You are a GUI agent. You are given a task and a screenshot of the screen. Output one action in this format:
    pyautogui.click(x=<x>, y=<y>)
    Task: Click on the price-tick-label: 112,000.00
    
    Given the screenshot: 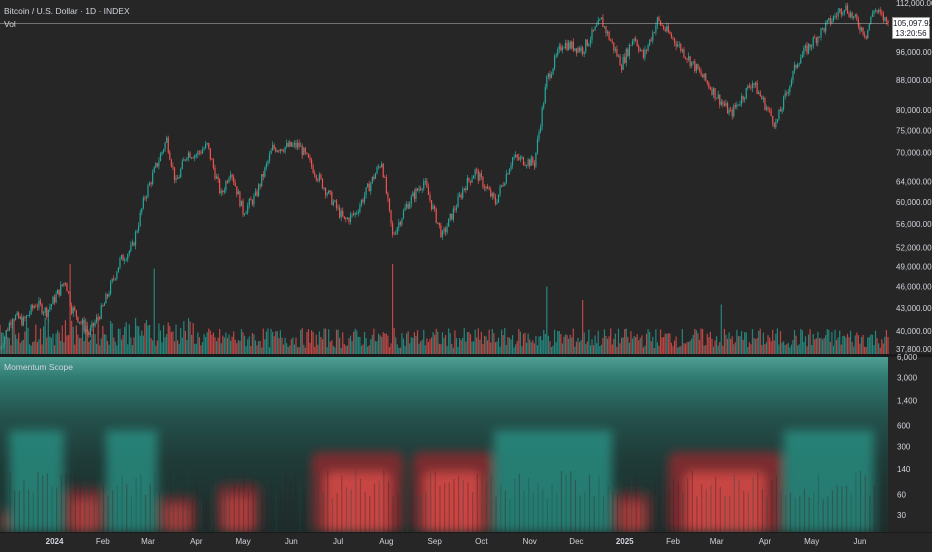 What is the action you would take?
    pyautogui.click(x=914, y=4)
    